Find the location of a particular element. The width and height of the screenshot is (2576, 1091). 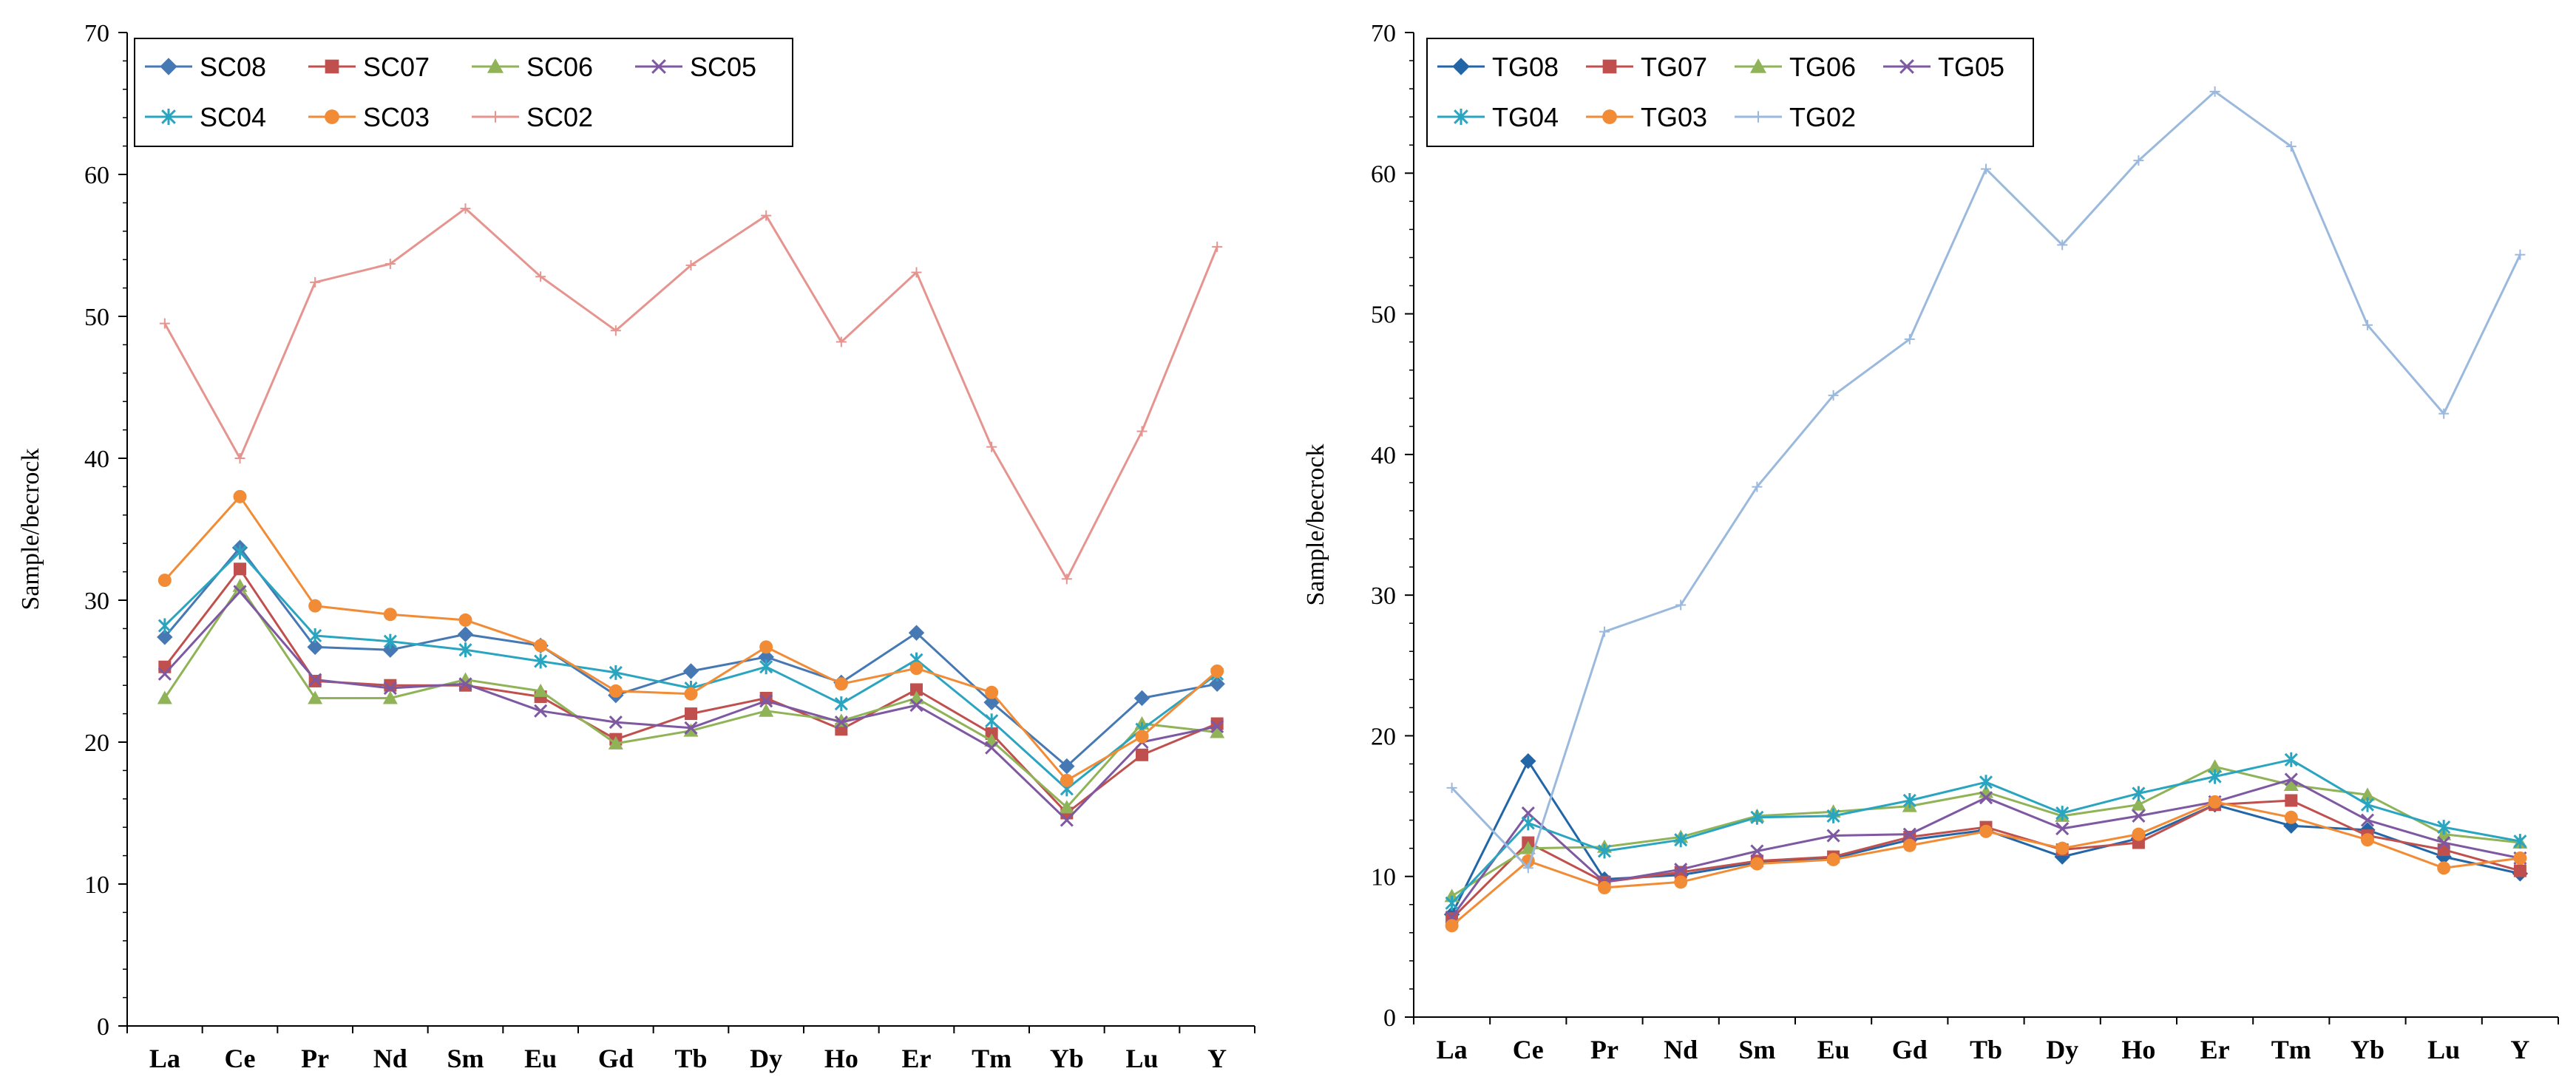

legend-box is located at coordinates (1730, 93).